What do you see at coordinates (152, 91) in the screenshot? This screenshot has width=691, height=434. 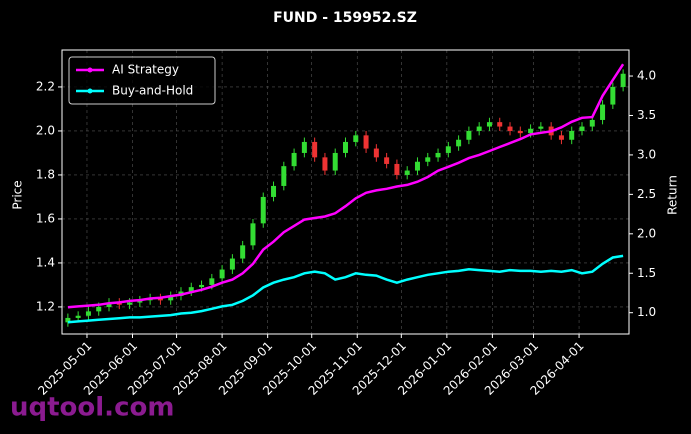 I see `legend-label: Buy-and-Hold` at bounding box center [152, 91].